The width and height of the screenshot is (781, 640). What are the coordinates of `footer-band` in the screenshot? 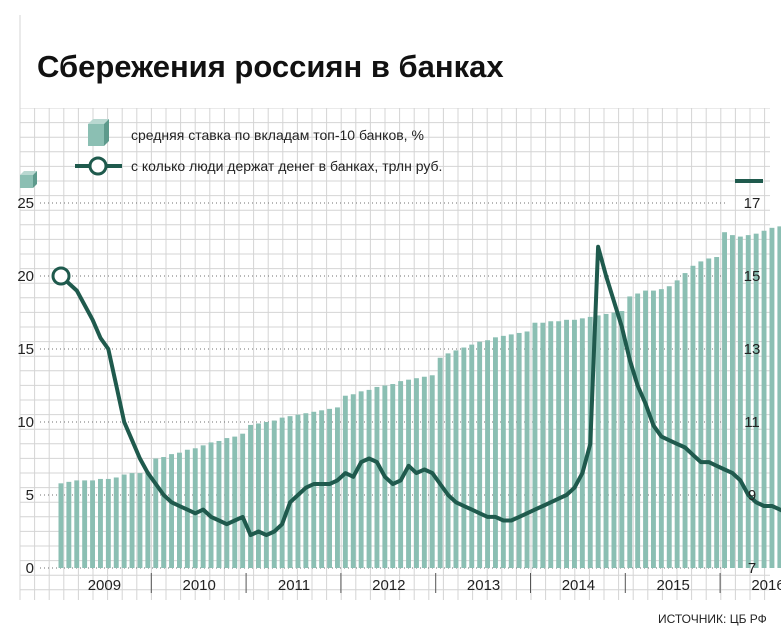 It's located at (390, 620).